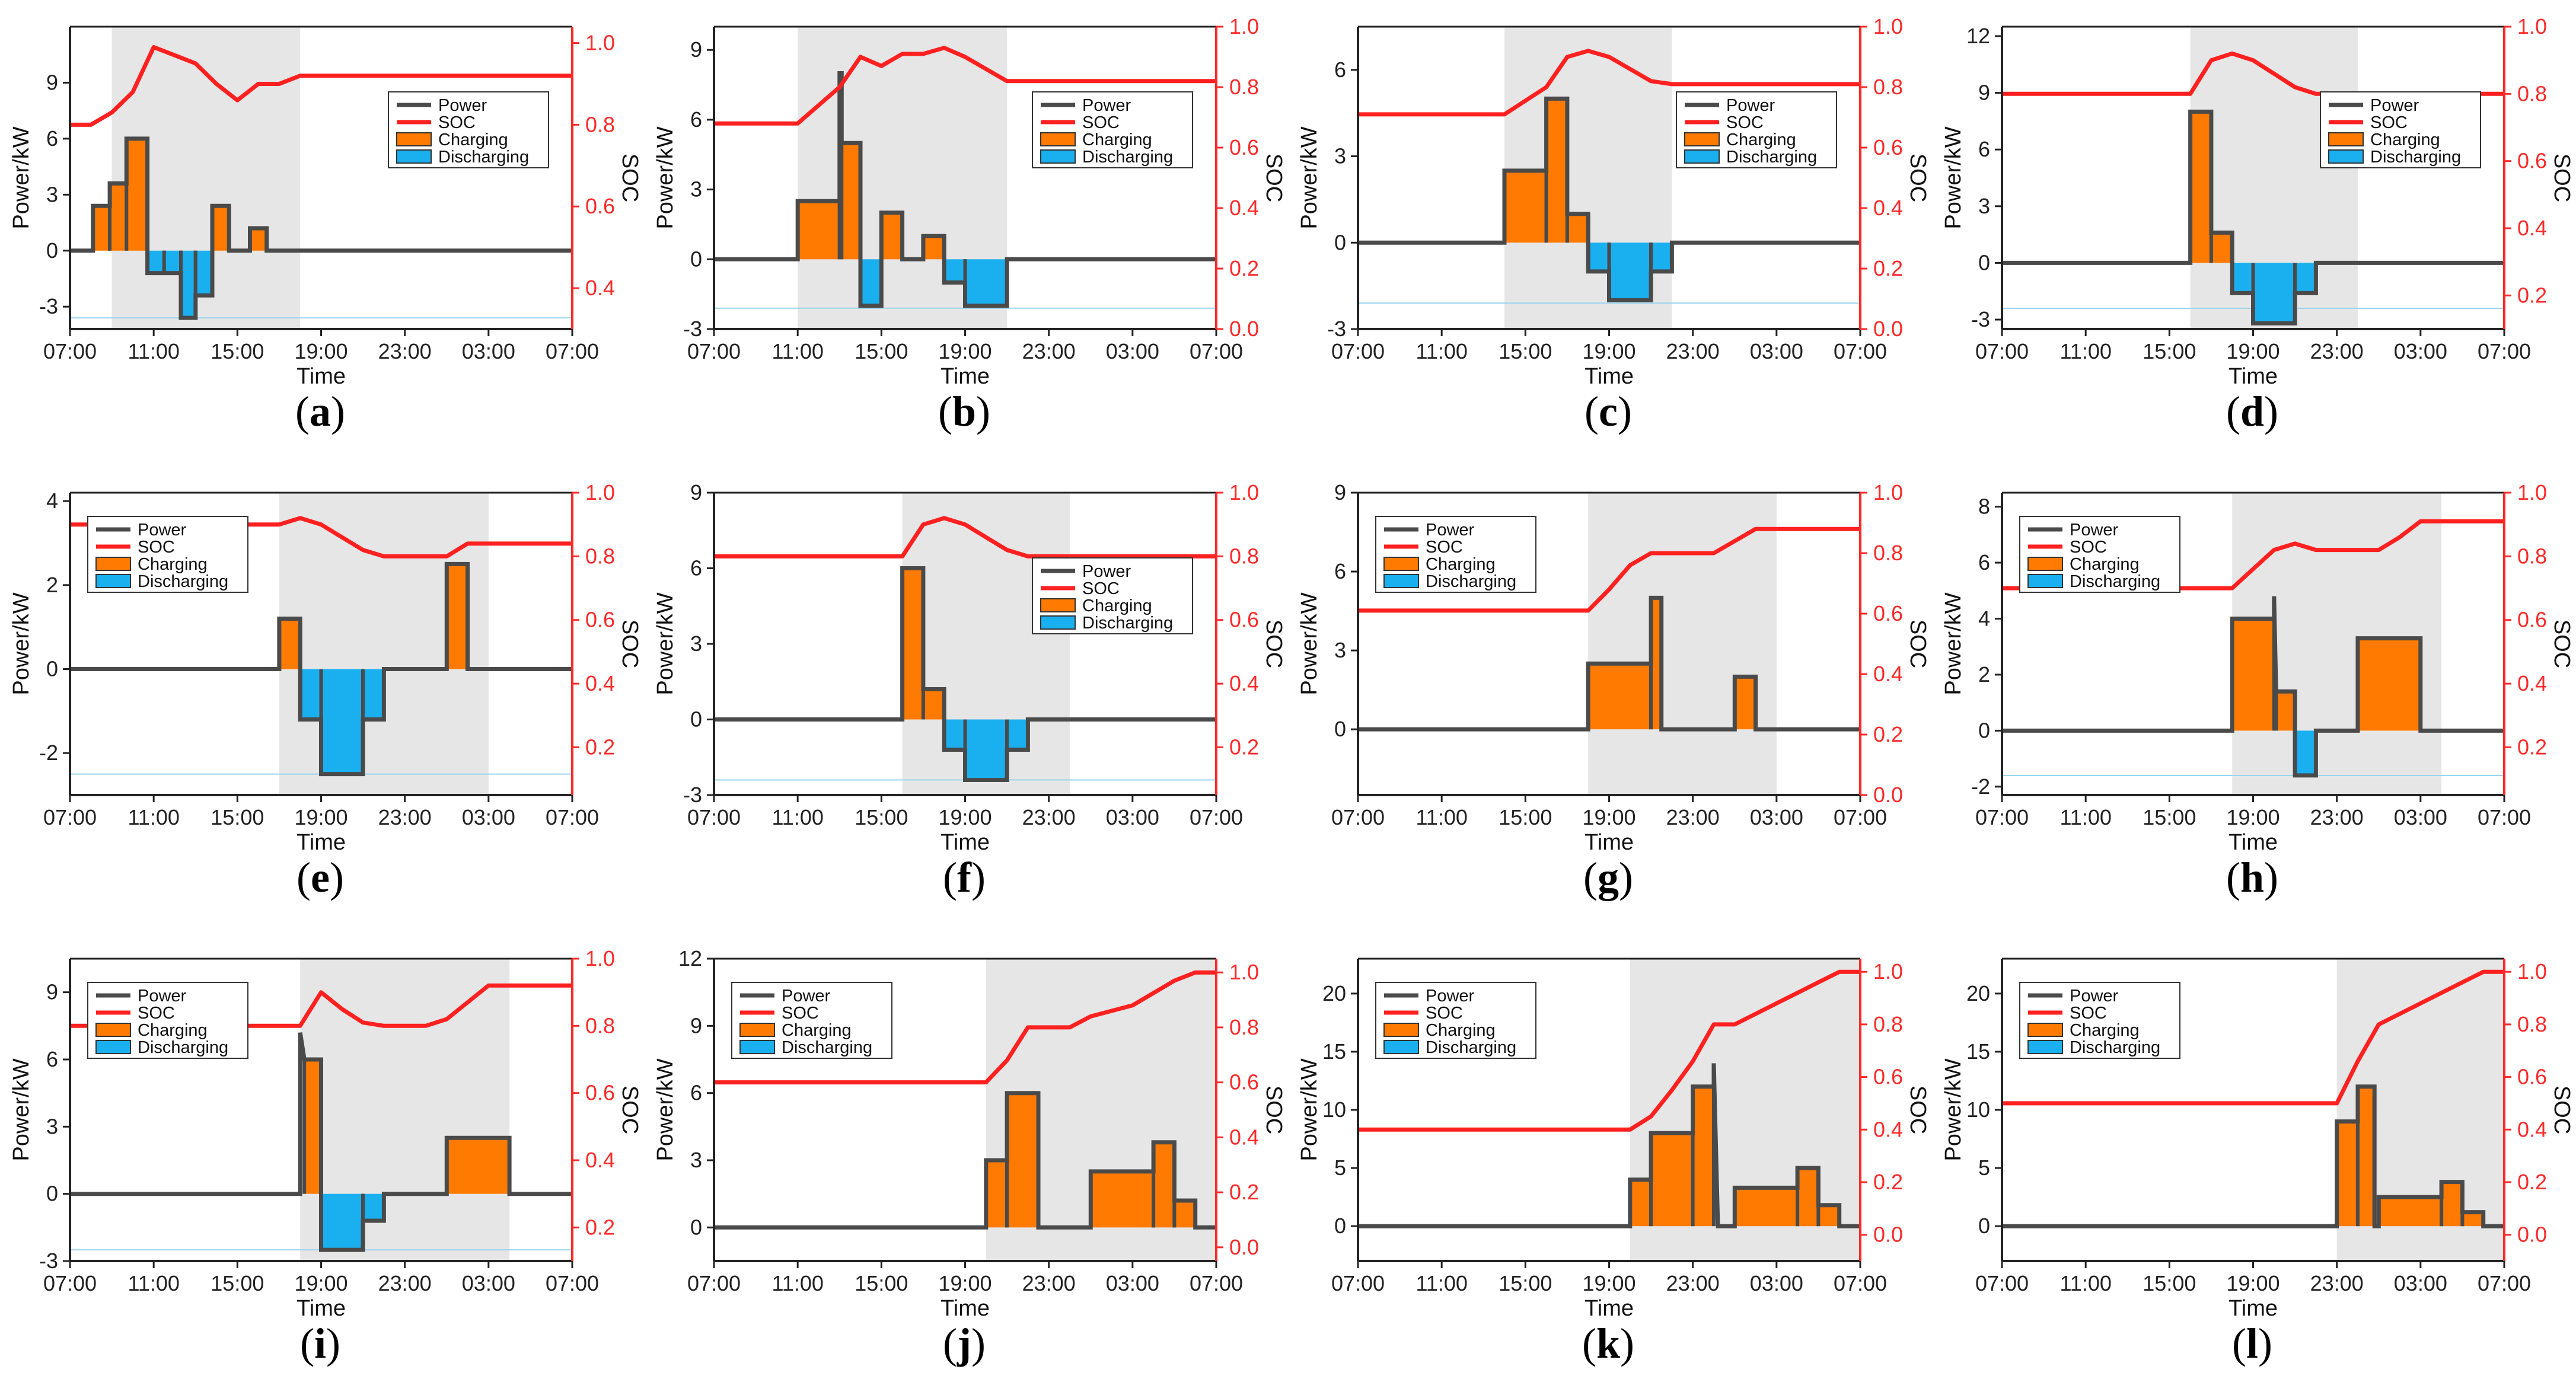 The image size is (2576, 1398). Describe the element at coordinates (1340, 571) in the screenshot. I see `y-tick-label: 6` at that location.